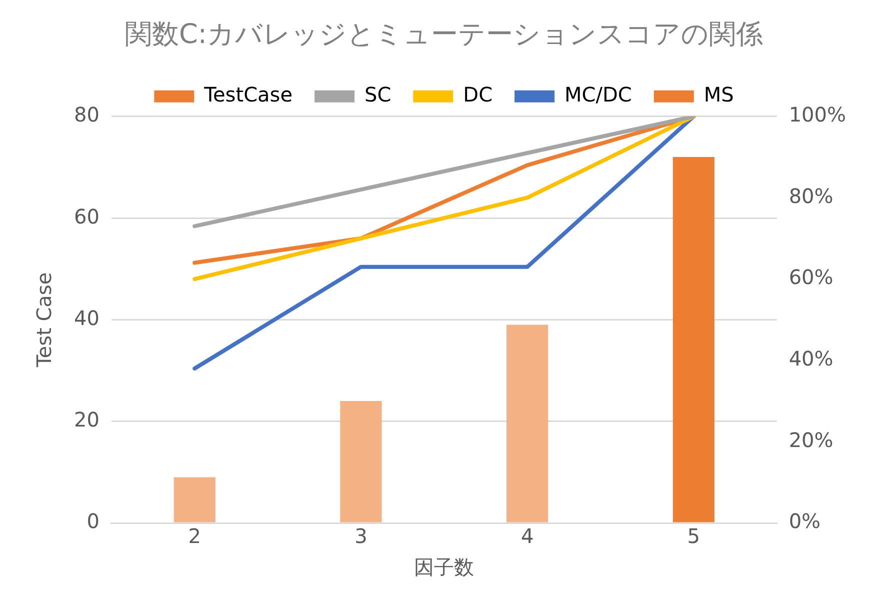 The image size is (888, 605). What do you see at coordinates (478, 94) in the screenshot?
I see `legend-label: DC` at bounding box center [478, 94].